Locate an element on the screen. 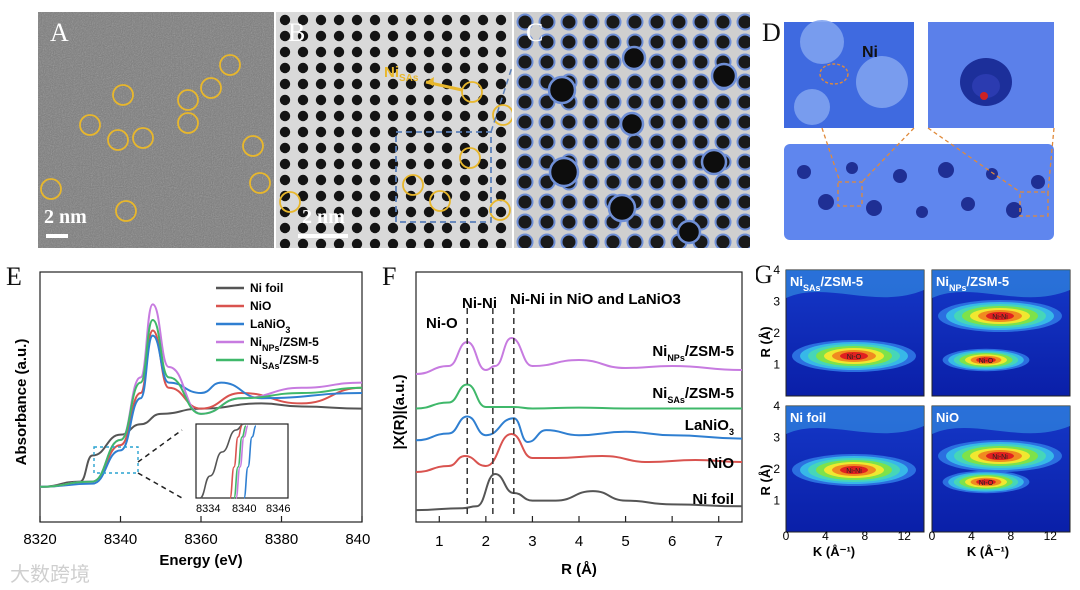  panel-d-image is located at coordinates (919, 130).